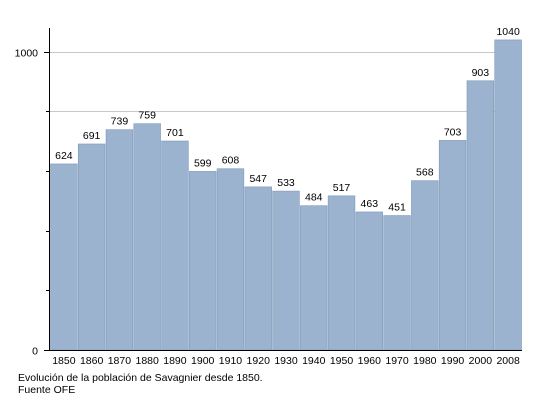  I want to click on x-tick-label: 1960, so click(370, 361).